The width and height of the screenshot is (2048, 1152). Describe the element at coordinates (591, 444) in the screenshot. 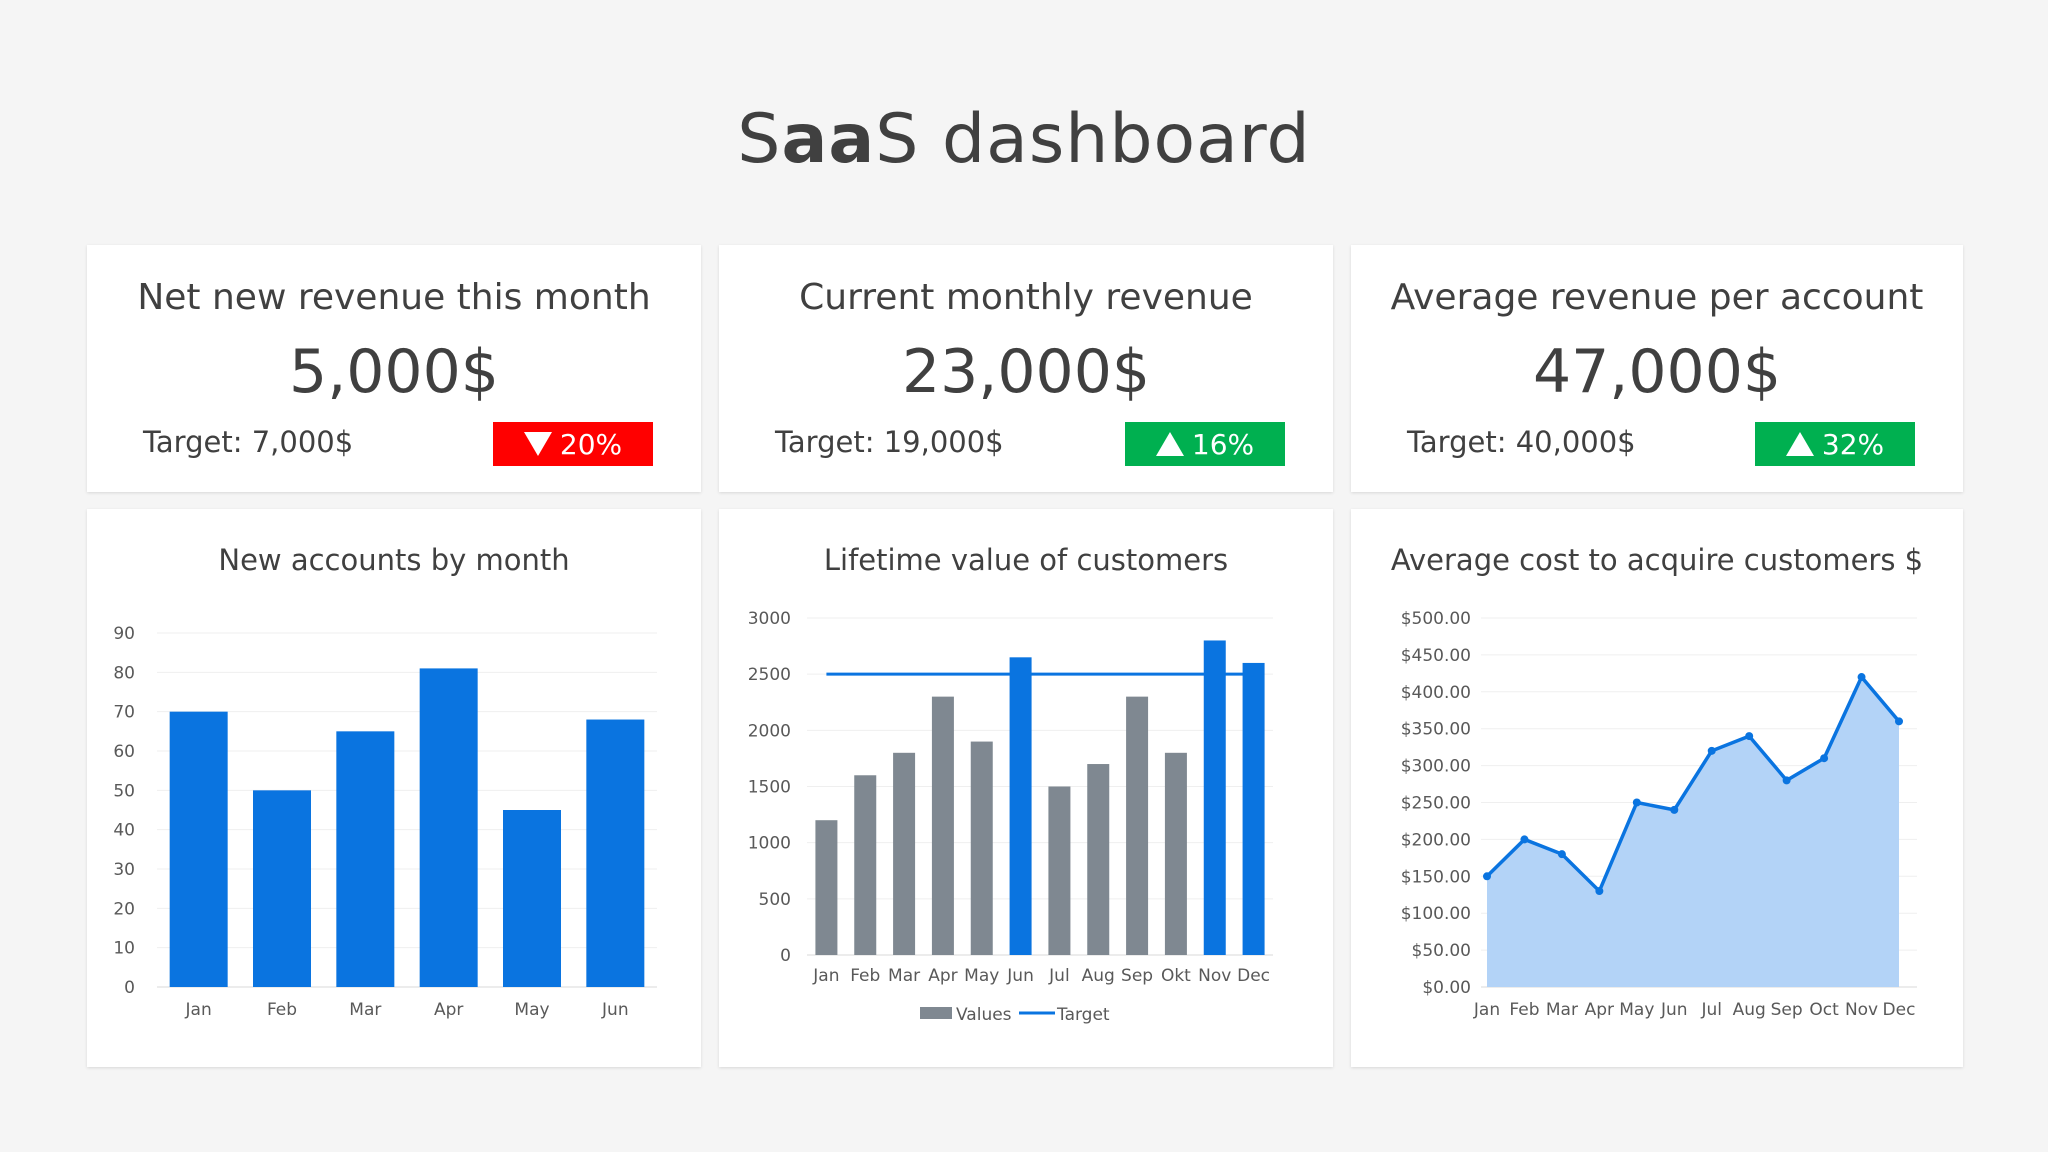

I see `kpi-change-value: 20%` at that location.